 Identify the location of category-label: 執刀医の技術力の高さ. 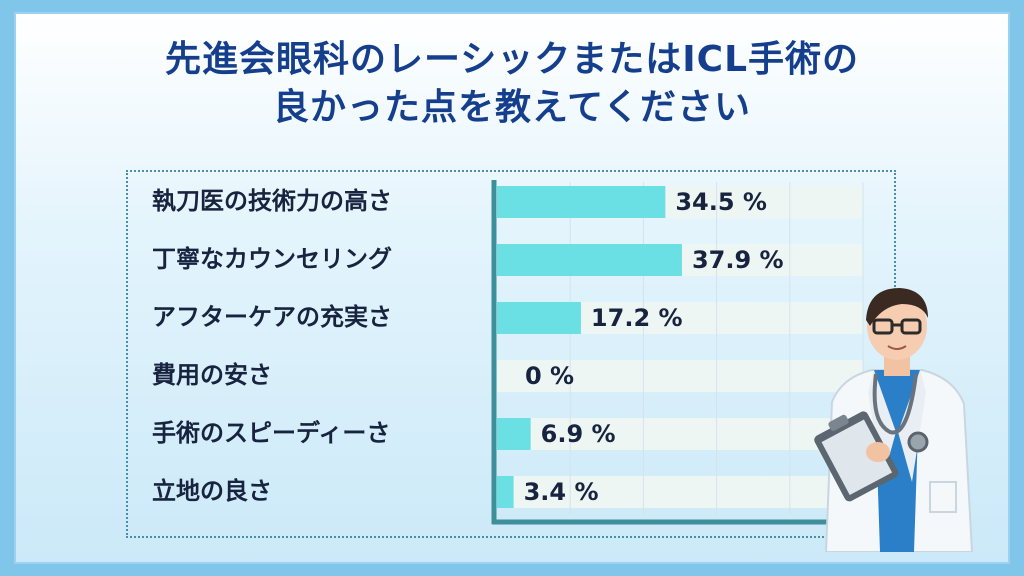
(272, 201).